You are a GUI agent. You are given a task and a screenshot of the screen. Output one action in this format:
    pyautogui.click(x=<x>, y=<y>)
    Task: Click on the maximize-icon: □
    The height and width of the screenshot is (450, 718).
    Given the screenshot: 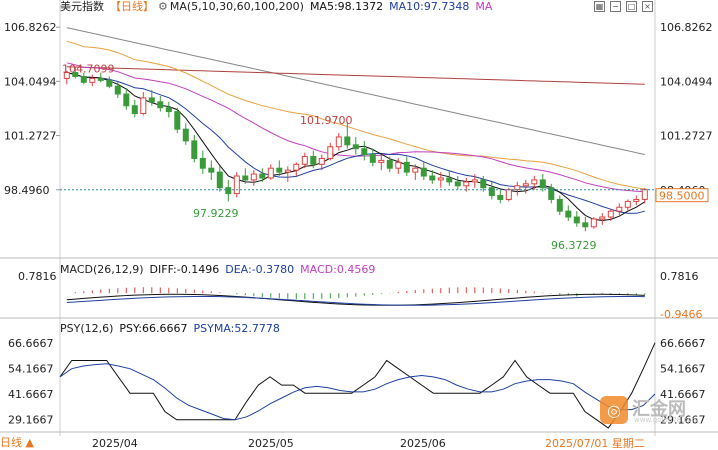 What is the action you would take?
    pyautogui.click(x=631, y=6)
    